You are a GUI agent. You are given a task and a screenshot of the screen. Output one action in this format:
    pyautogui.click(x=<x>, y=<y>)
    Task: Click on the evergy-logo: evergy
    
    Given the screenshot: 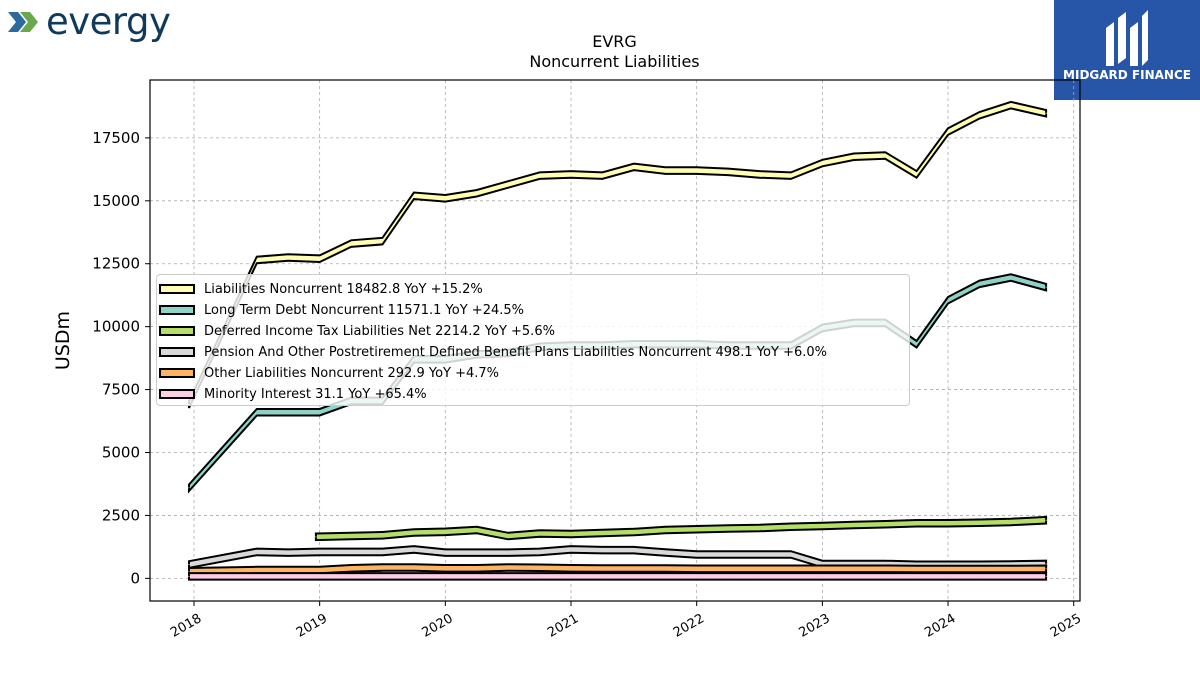 What is the action you would take?
    pyautogui.click(x=89, y=21)
    